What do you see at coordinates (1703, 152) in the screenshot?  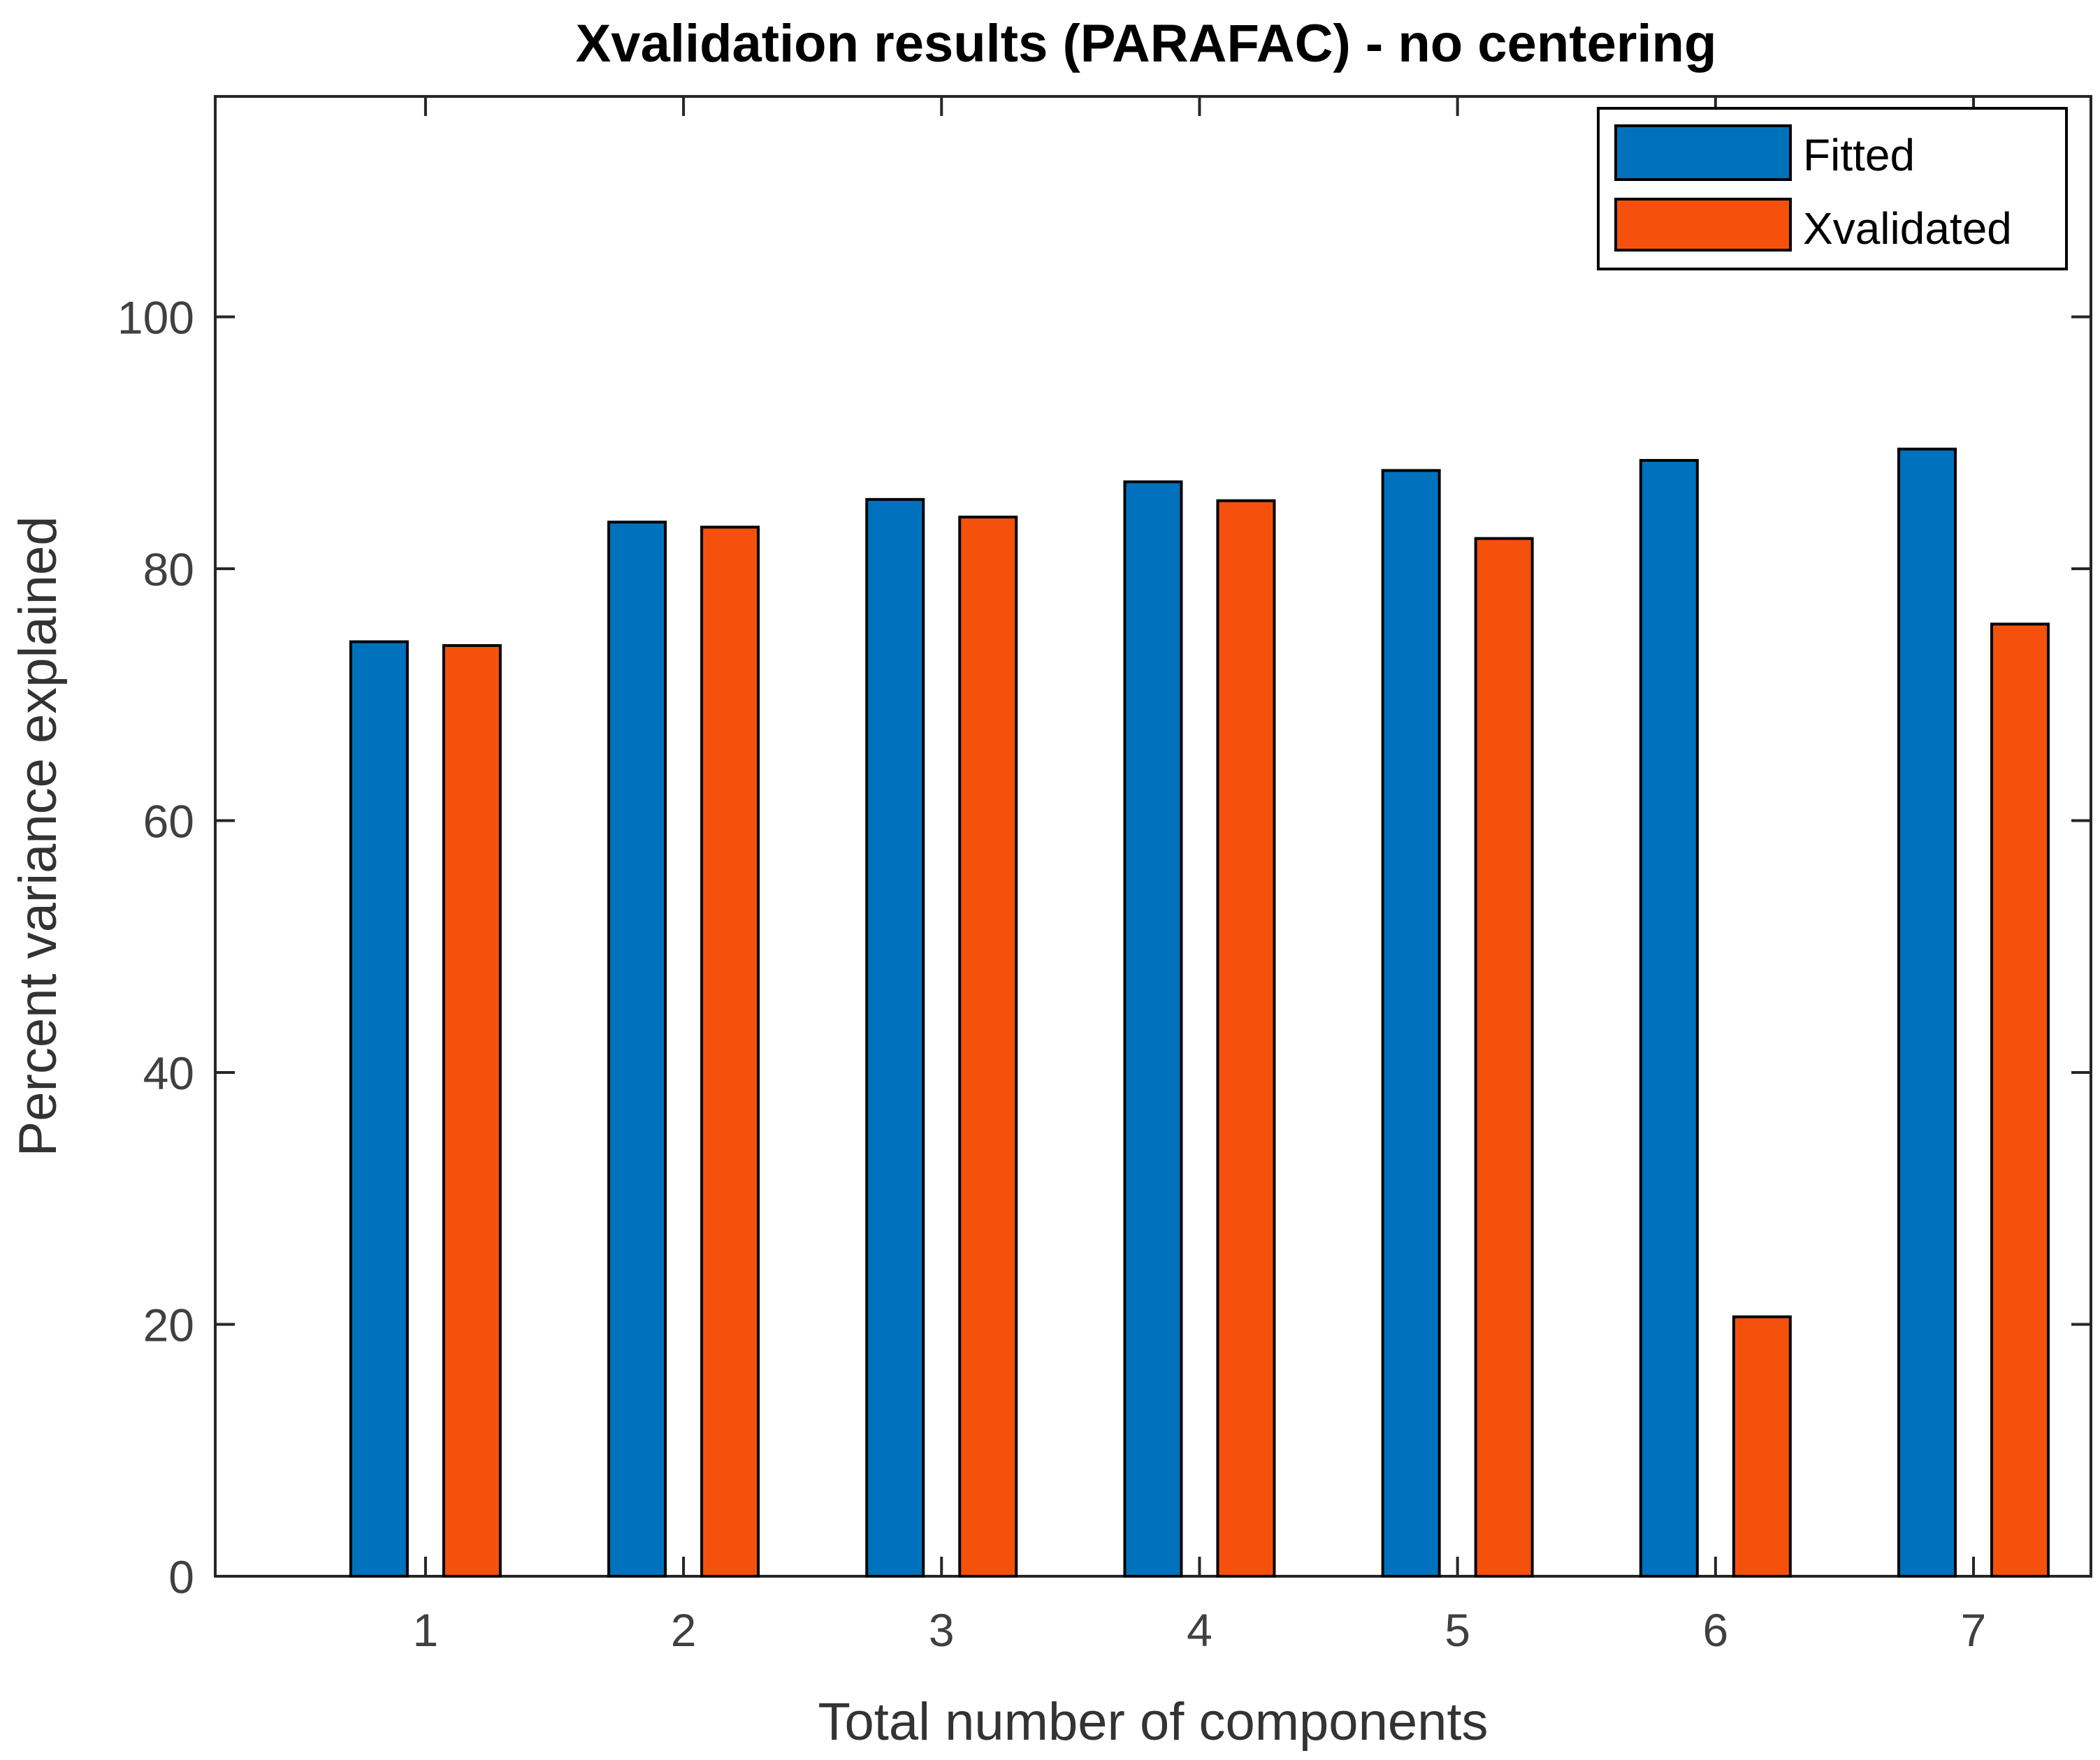 I see `legend-swatch-fitted` at bounding box center [1703, 152].